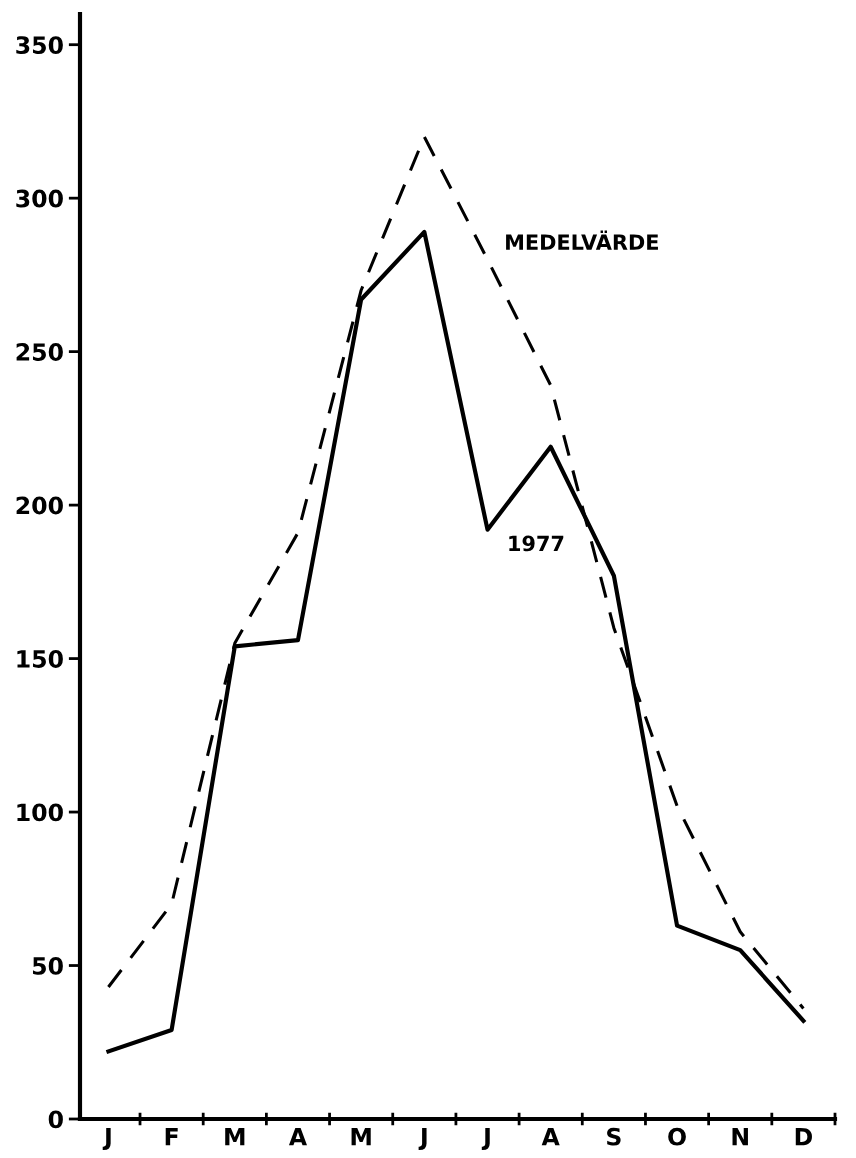 Image resolution: width=856 pixels, height=1158 pixels. What do you see at coordinates (55, 1119) in the screenshot?
I see `y-tick-label: 0` at bounding box center [55, 1119].